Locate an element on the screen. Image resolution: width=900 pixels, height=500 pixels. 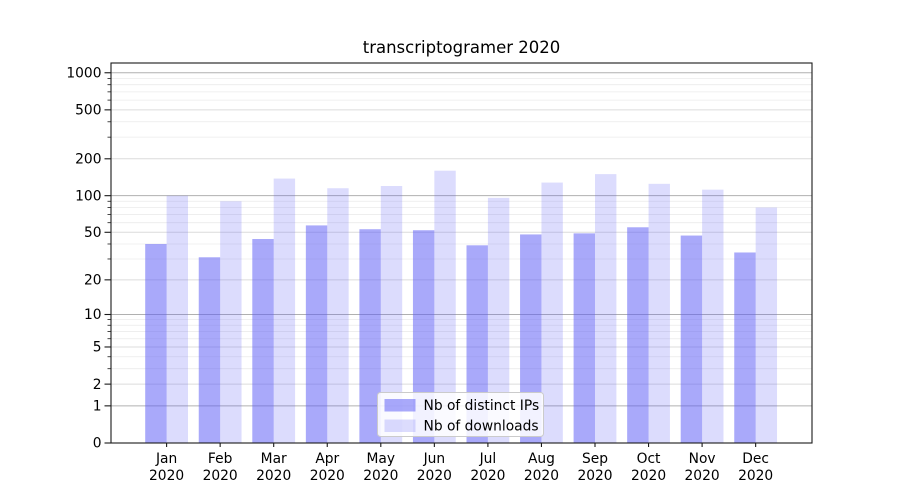
bar-downloads-jul is located at coordinates (498, 320).